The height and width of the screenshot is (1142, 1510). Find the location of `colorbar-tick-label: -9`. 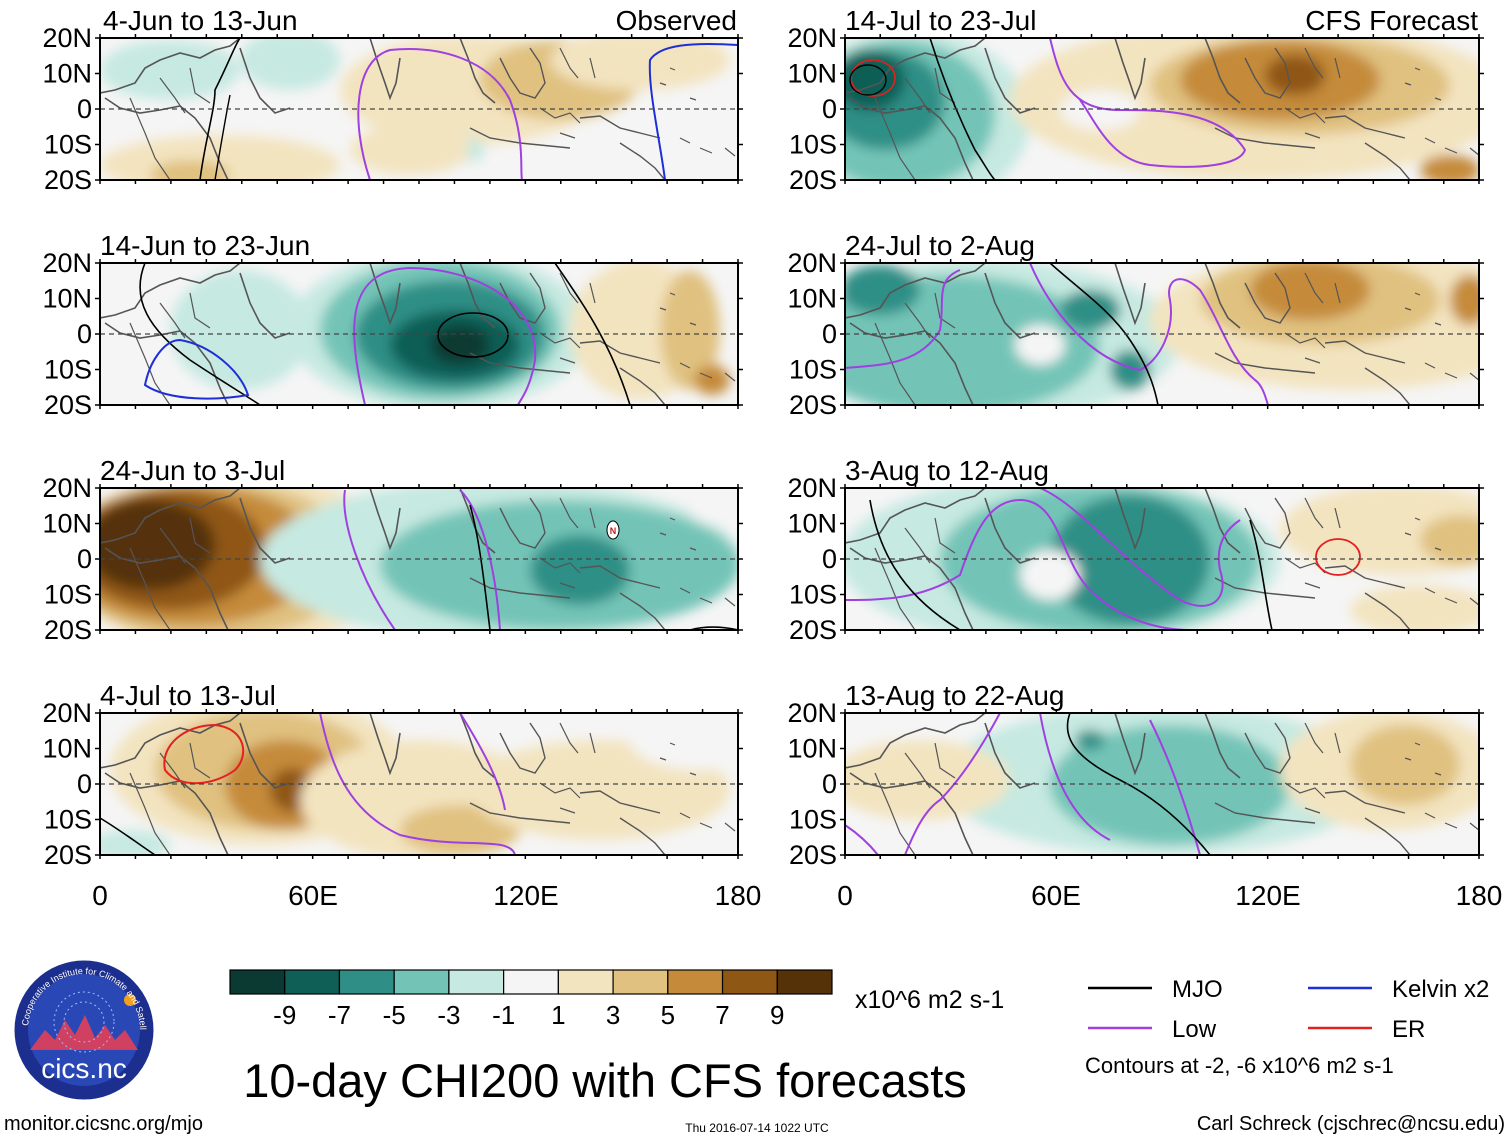

colorbar-tick-label: -9 is located at coordinates (284, 1015).